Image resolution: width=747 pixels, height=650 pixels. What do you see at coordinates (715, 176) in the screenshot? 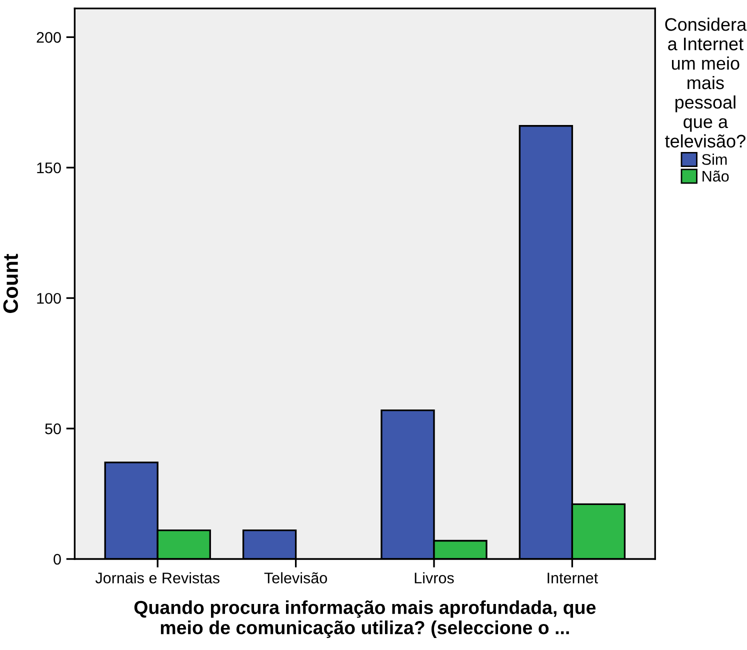
I see `legend-label: Não` at bounding box center [715, 176].